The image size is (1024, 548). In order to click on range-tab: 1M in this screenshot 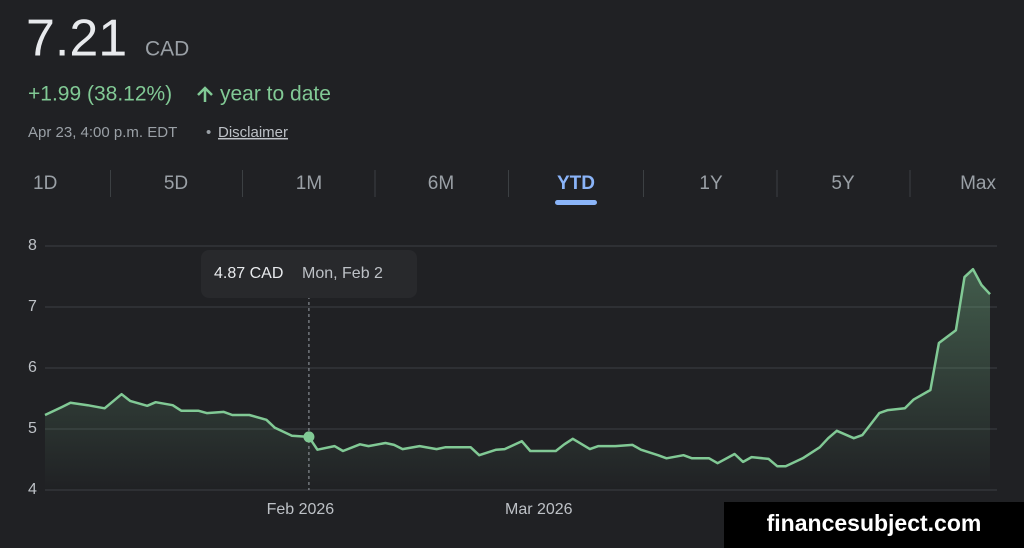, I will do `click(309, 183)`.